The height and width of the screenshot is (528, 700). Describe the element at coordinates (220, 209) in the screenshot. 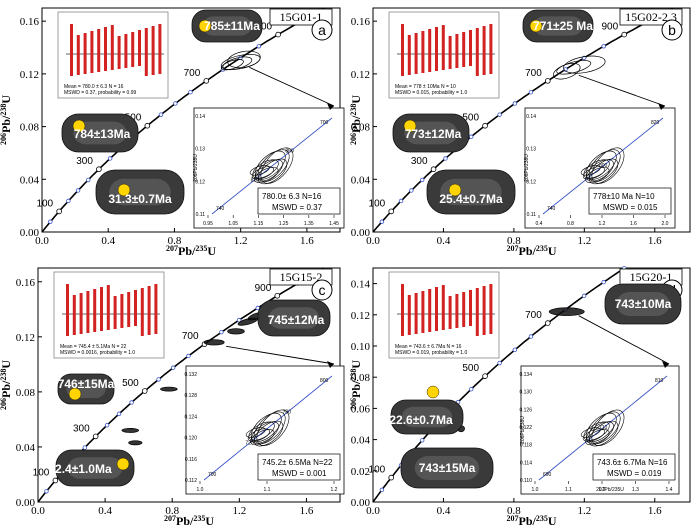

I see `inset-age-label: 740` at that location.